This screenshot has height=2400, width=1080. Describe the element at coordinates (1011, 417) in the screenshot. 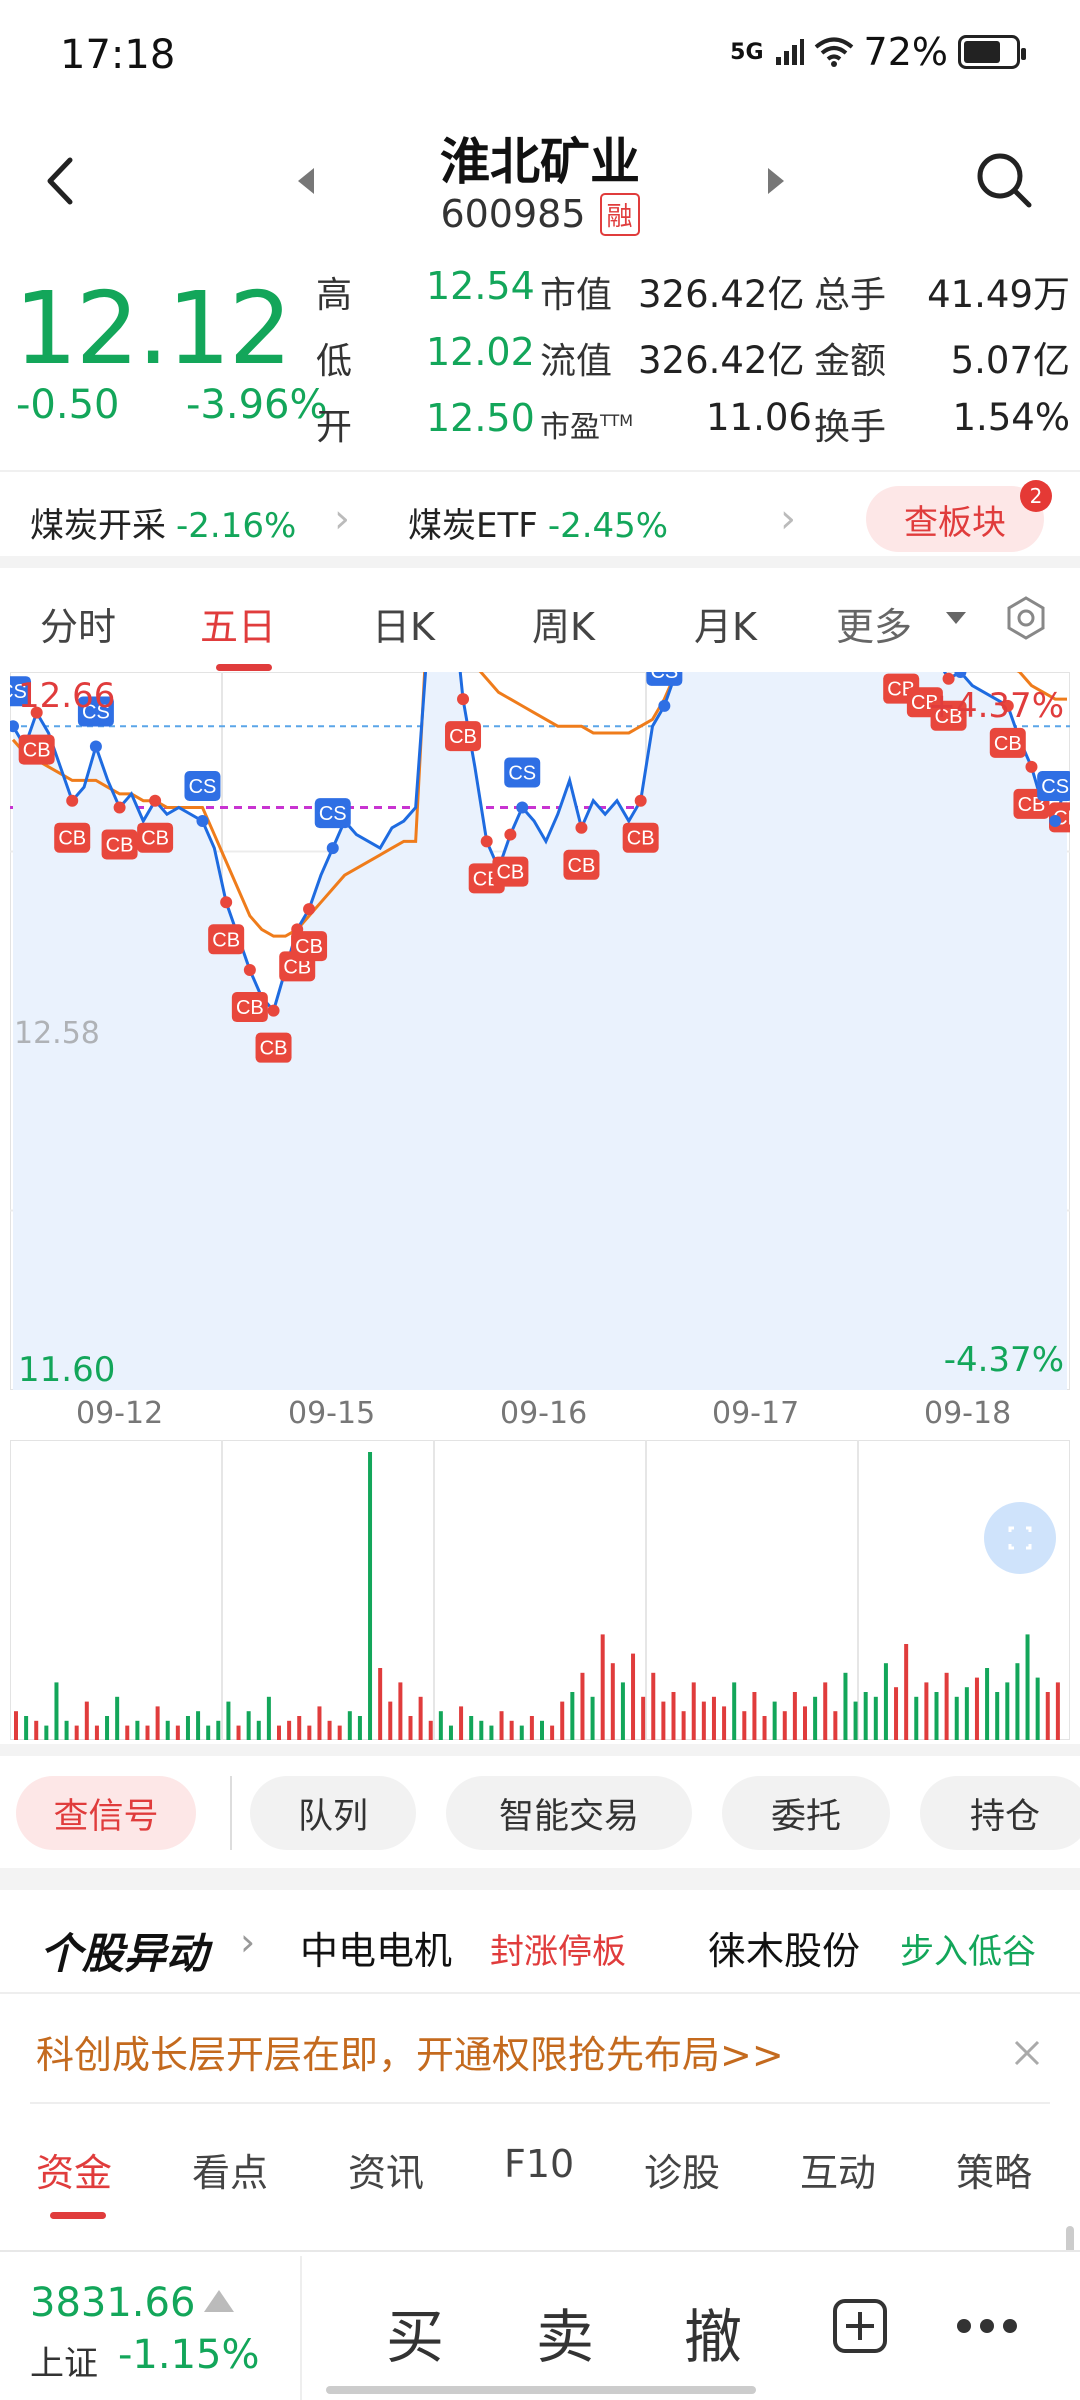

I see `turnover-value: 1.54%` at that location.